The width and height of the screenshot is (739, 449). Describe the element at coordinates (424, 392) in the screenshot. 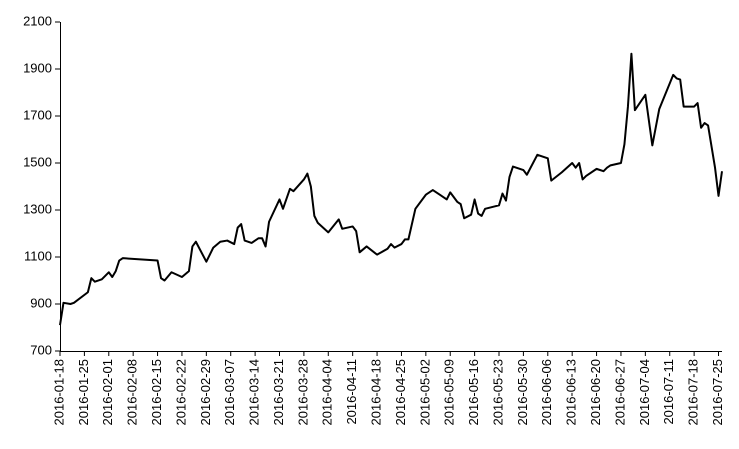

I see `x-tick-label: 2016-05-02` at that location.